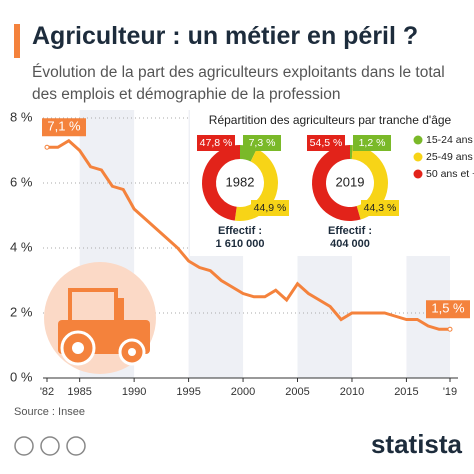  I want to click on source: Source : Insee, so click(49, 412).